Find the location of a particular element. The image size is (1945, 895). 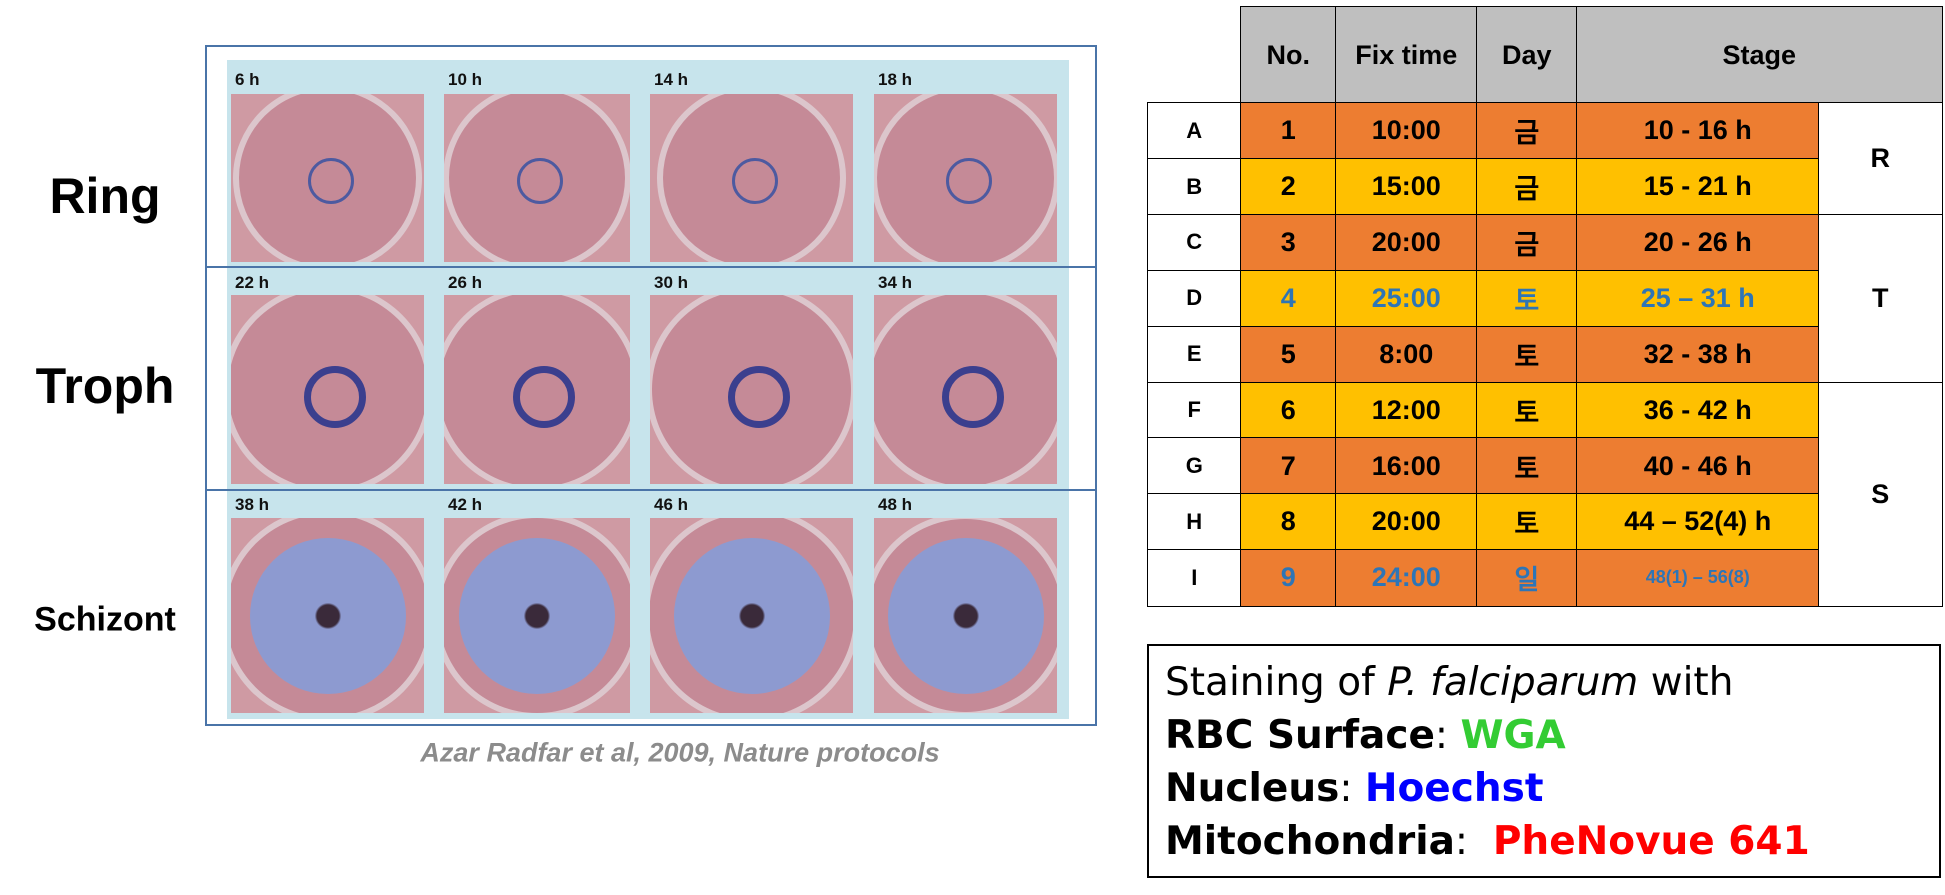

table-cell: 8:00 is located at coordinates (1406, 354).